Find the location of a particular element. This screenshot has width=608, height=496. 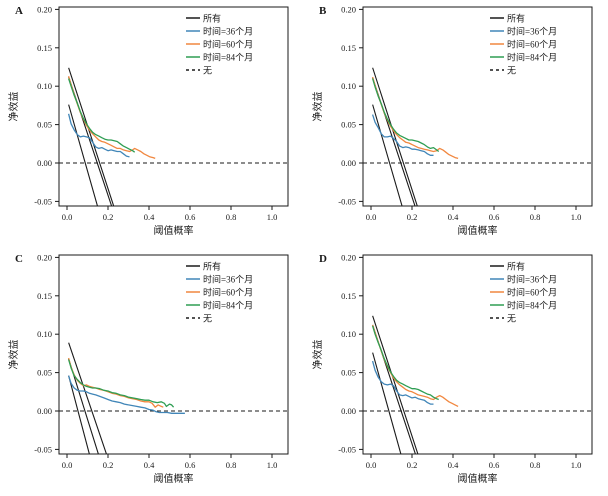

panel-d-label: D is located at coordinates (323, 259).